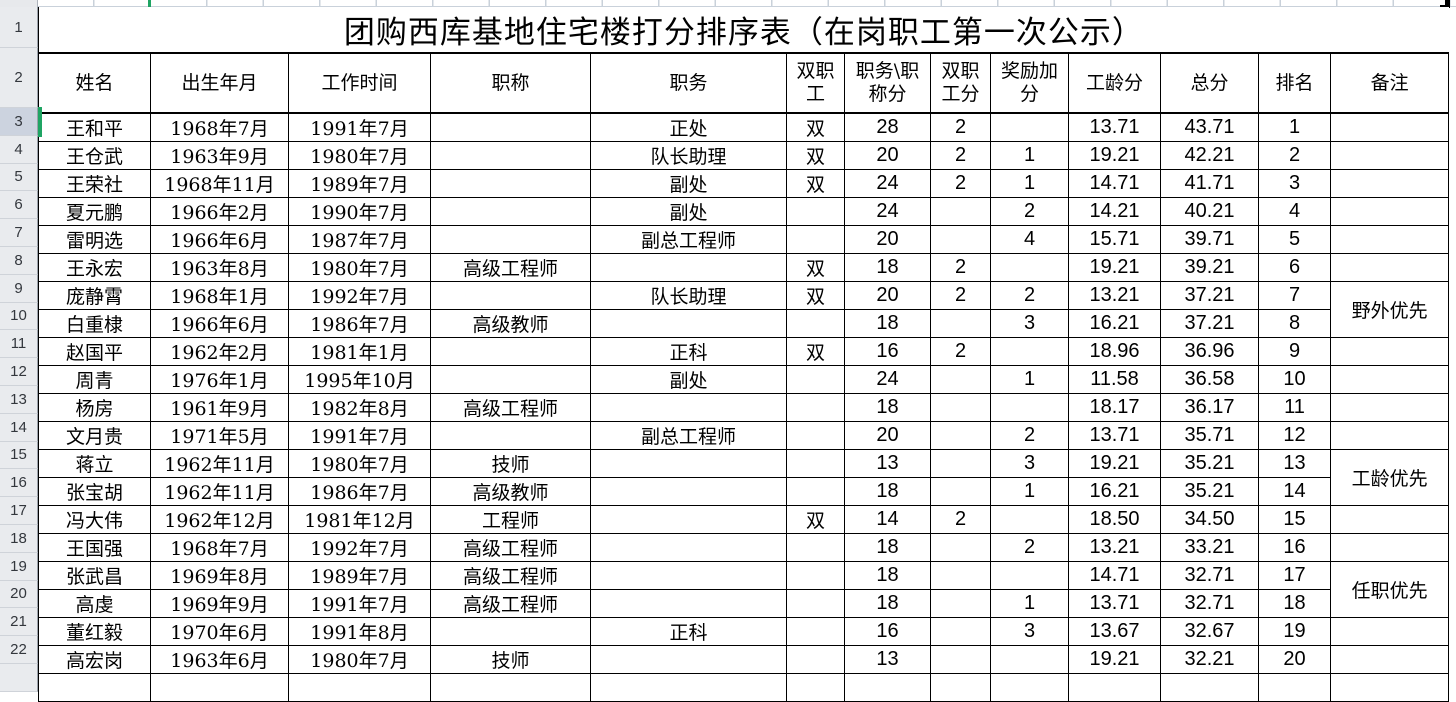  Describe the element at coordinates (1114, 83) in the screenshot. I see `header-cell-seniority: 工龄分` at that location.